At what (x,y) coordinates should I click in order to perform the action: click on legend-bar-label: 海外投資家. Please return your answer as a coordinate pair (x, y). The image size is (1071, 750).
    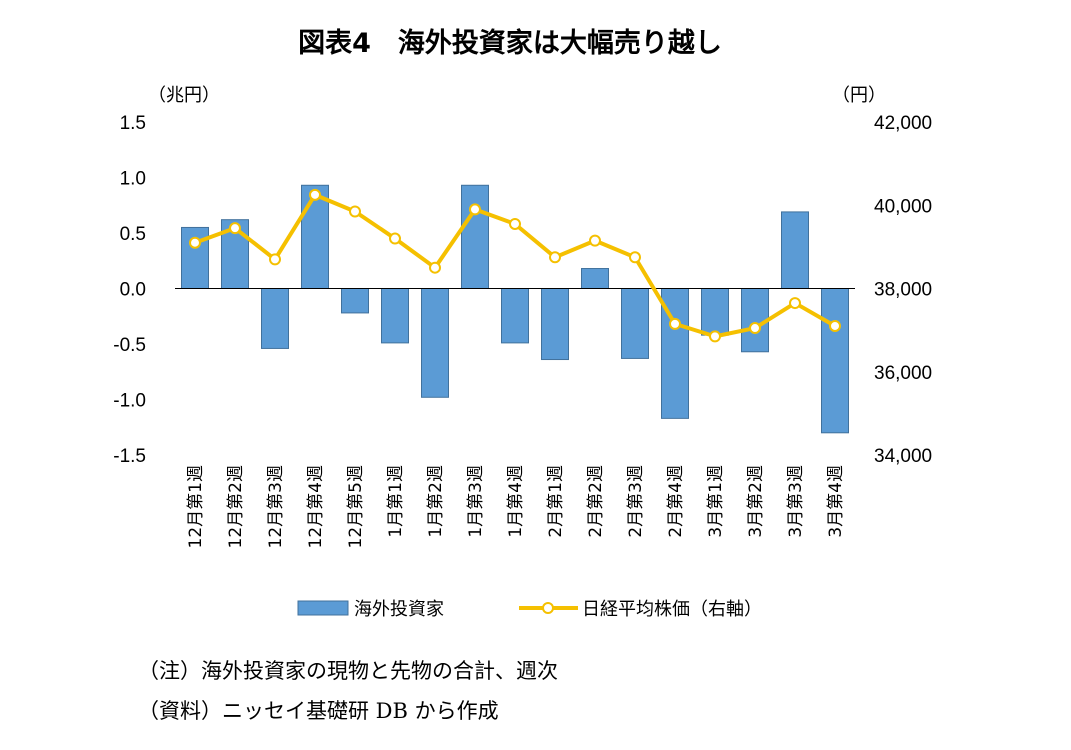
    Looking at the image, I should click on (399, 609).